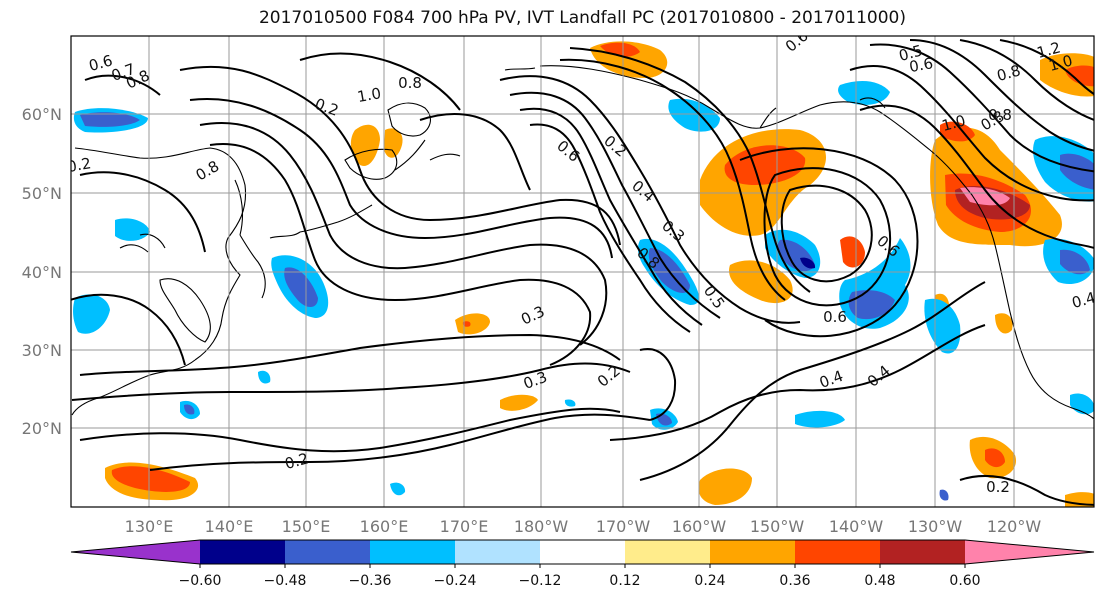  I want to click on lat-tick-label: 30°N, so click(42, 350).